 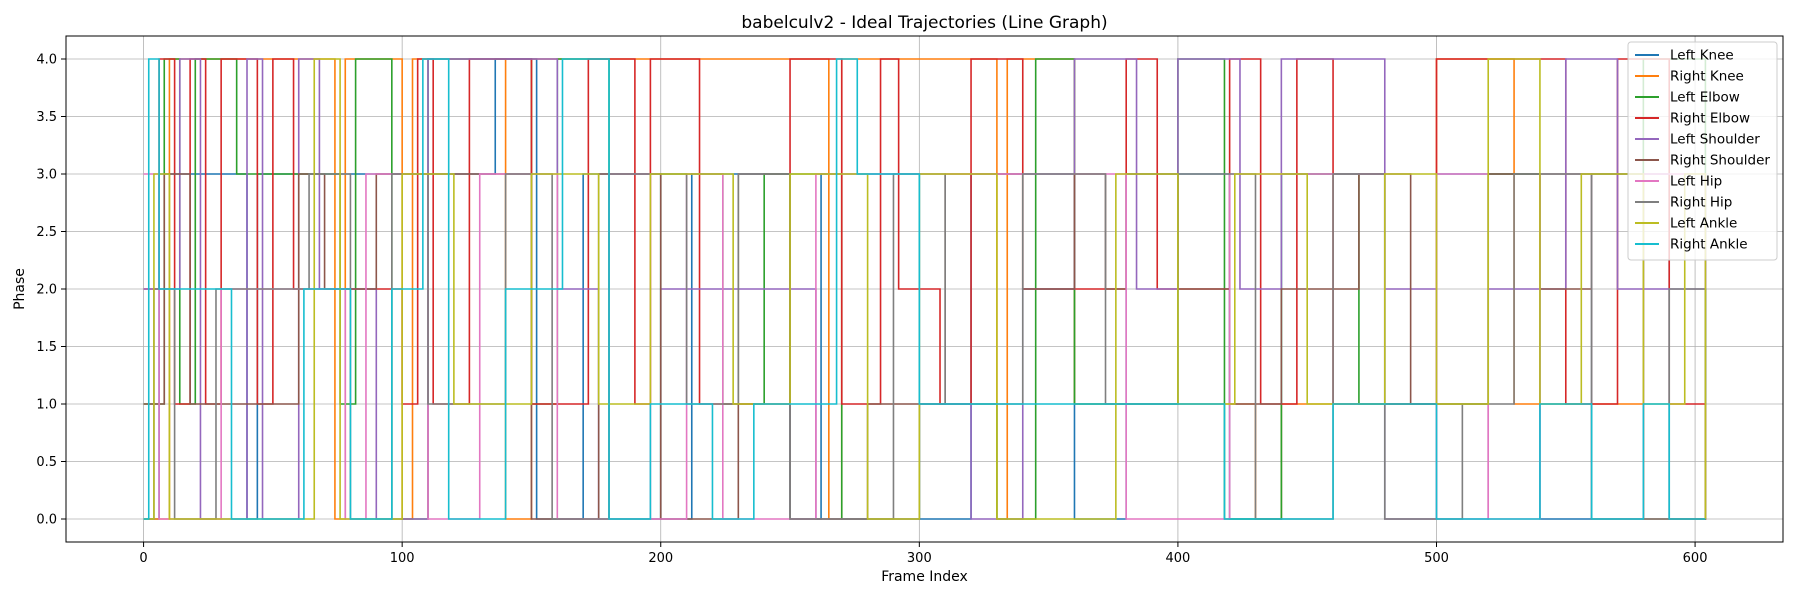 I want to click on x-tick-label: 300, so click(x=919, y=558).